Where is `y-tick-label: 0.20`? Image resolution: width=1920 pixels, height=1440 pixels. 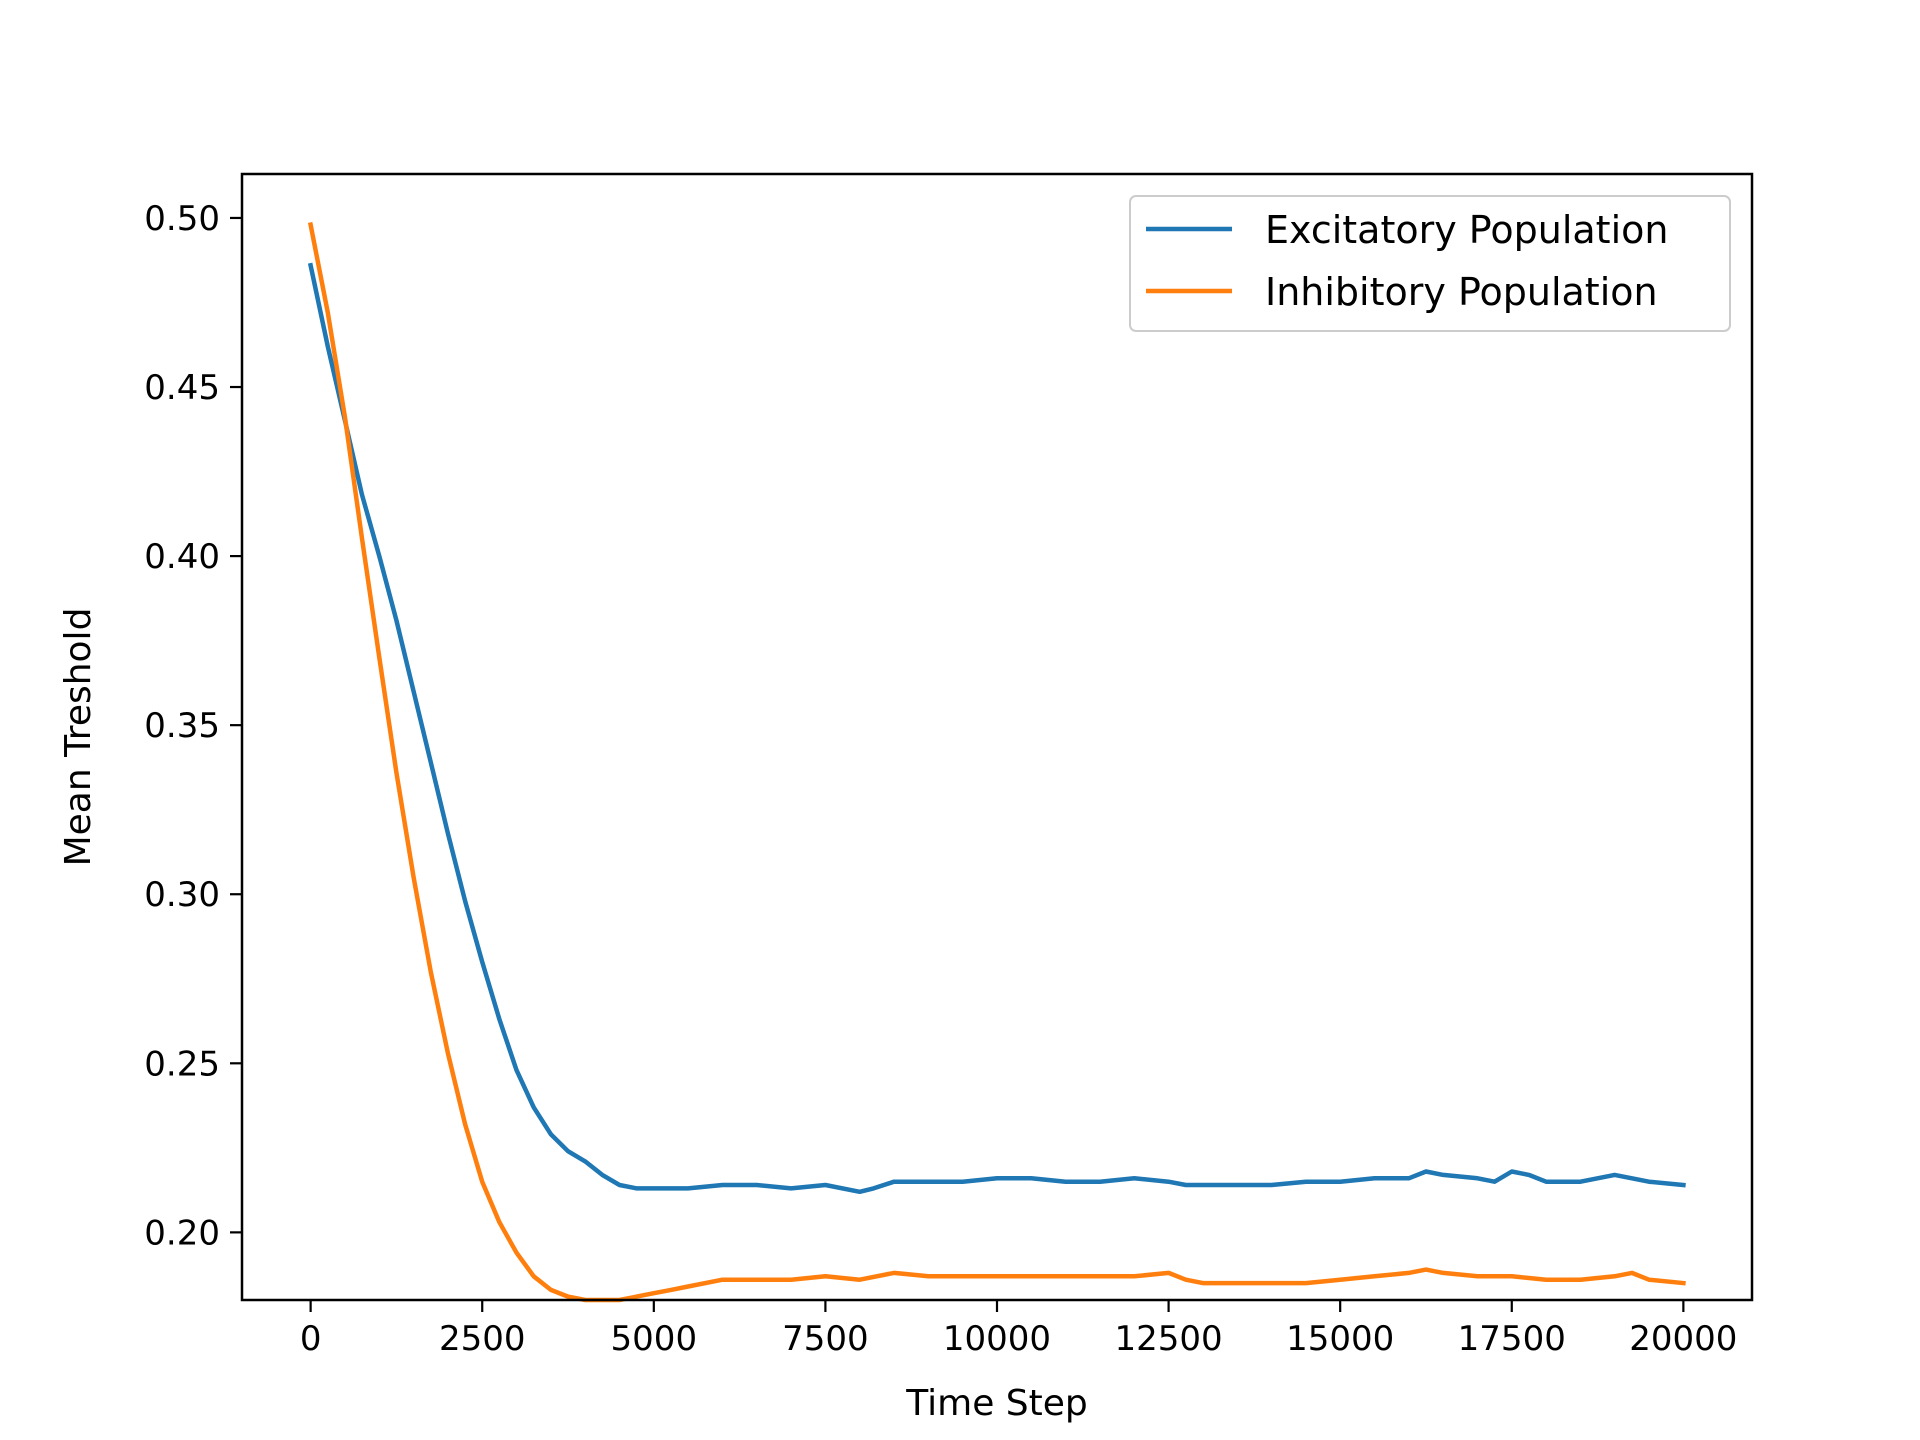
y-tick-label: 0.20 is located at coordinates (182, 1233).